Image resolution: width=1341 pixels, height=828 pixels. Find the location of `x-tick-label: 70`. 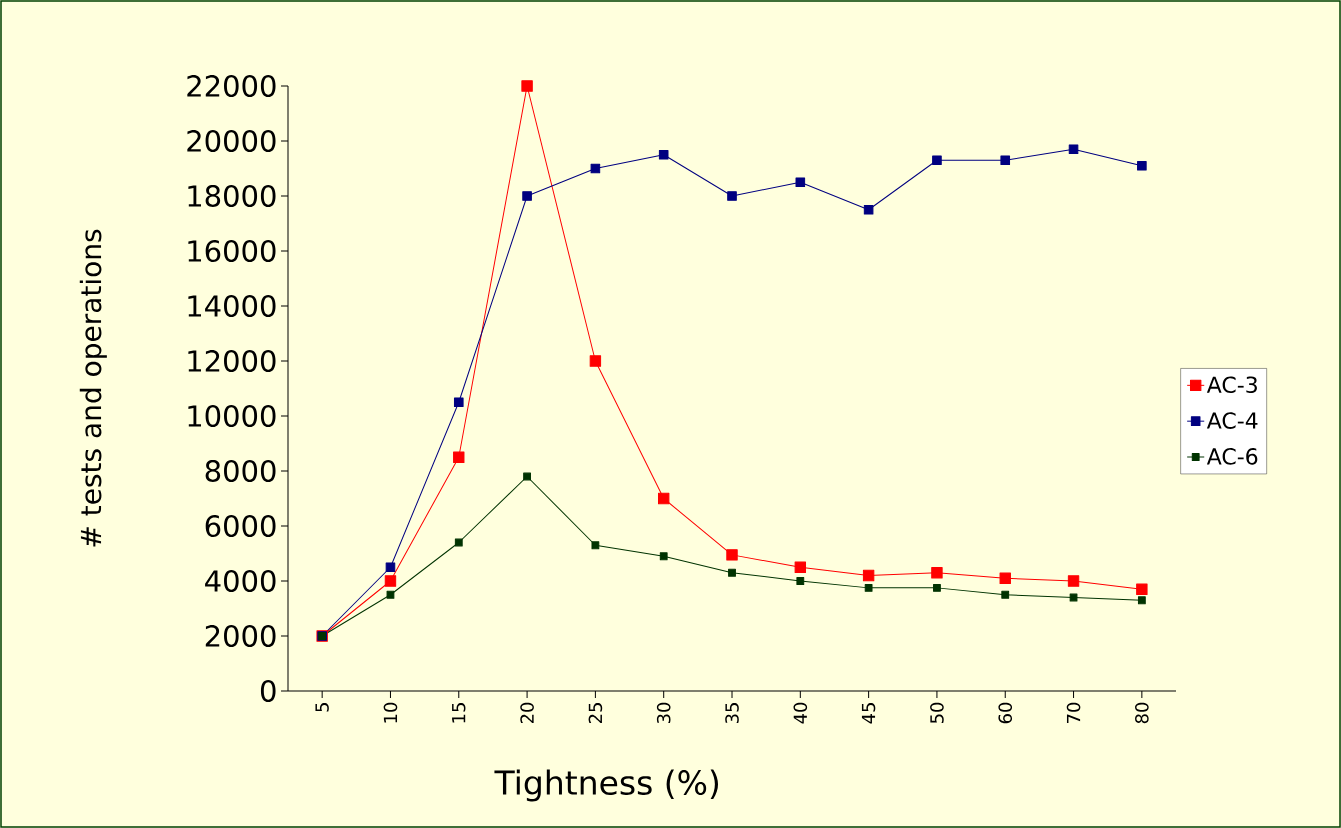

x-tick-label: 70 is located at coordinates (1073, 712).